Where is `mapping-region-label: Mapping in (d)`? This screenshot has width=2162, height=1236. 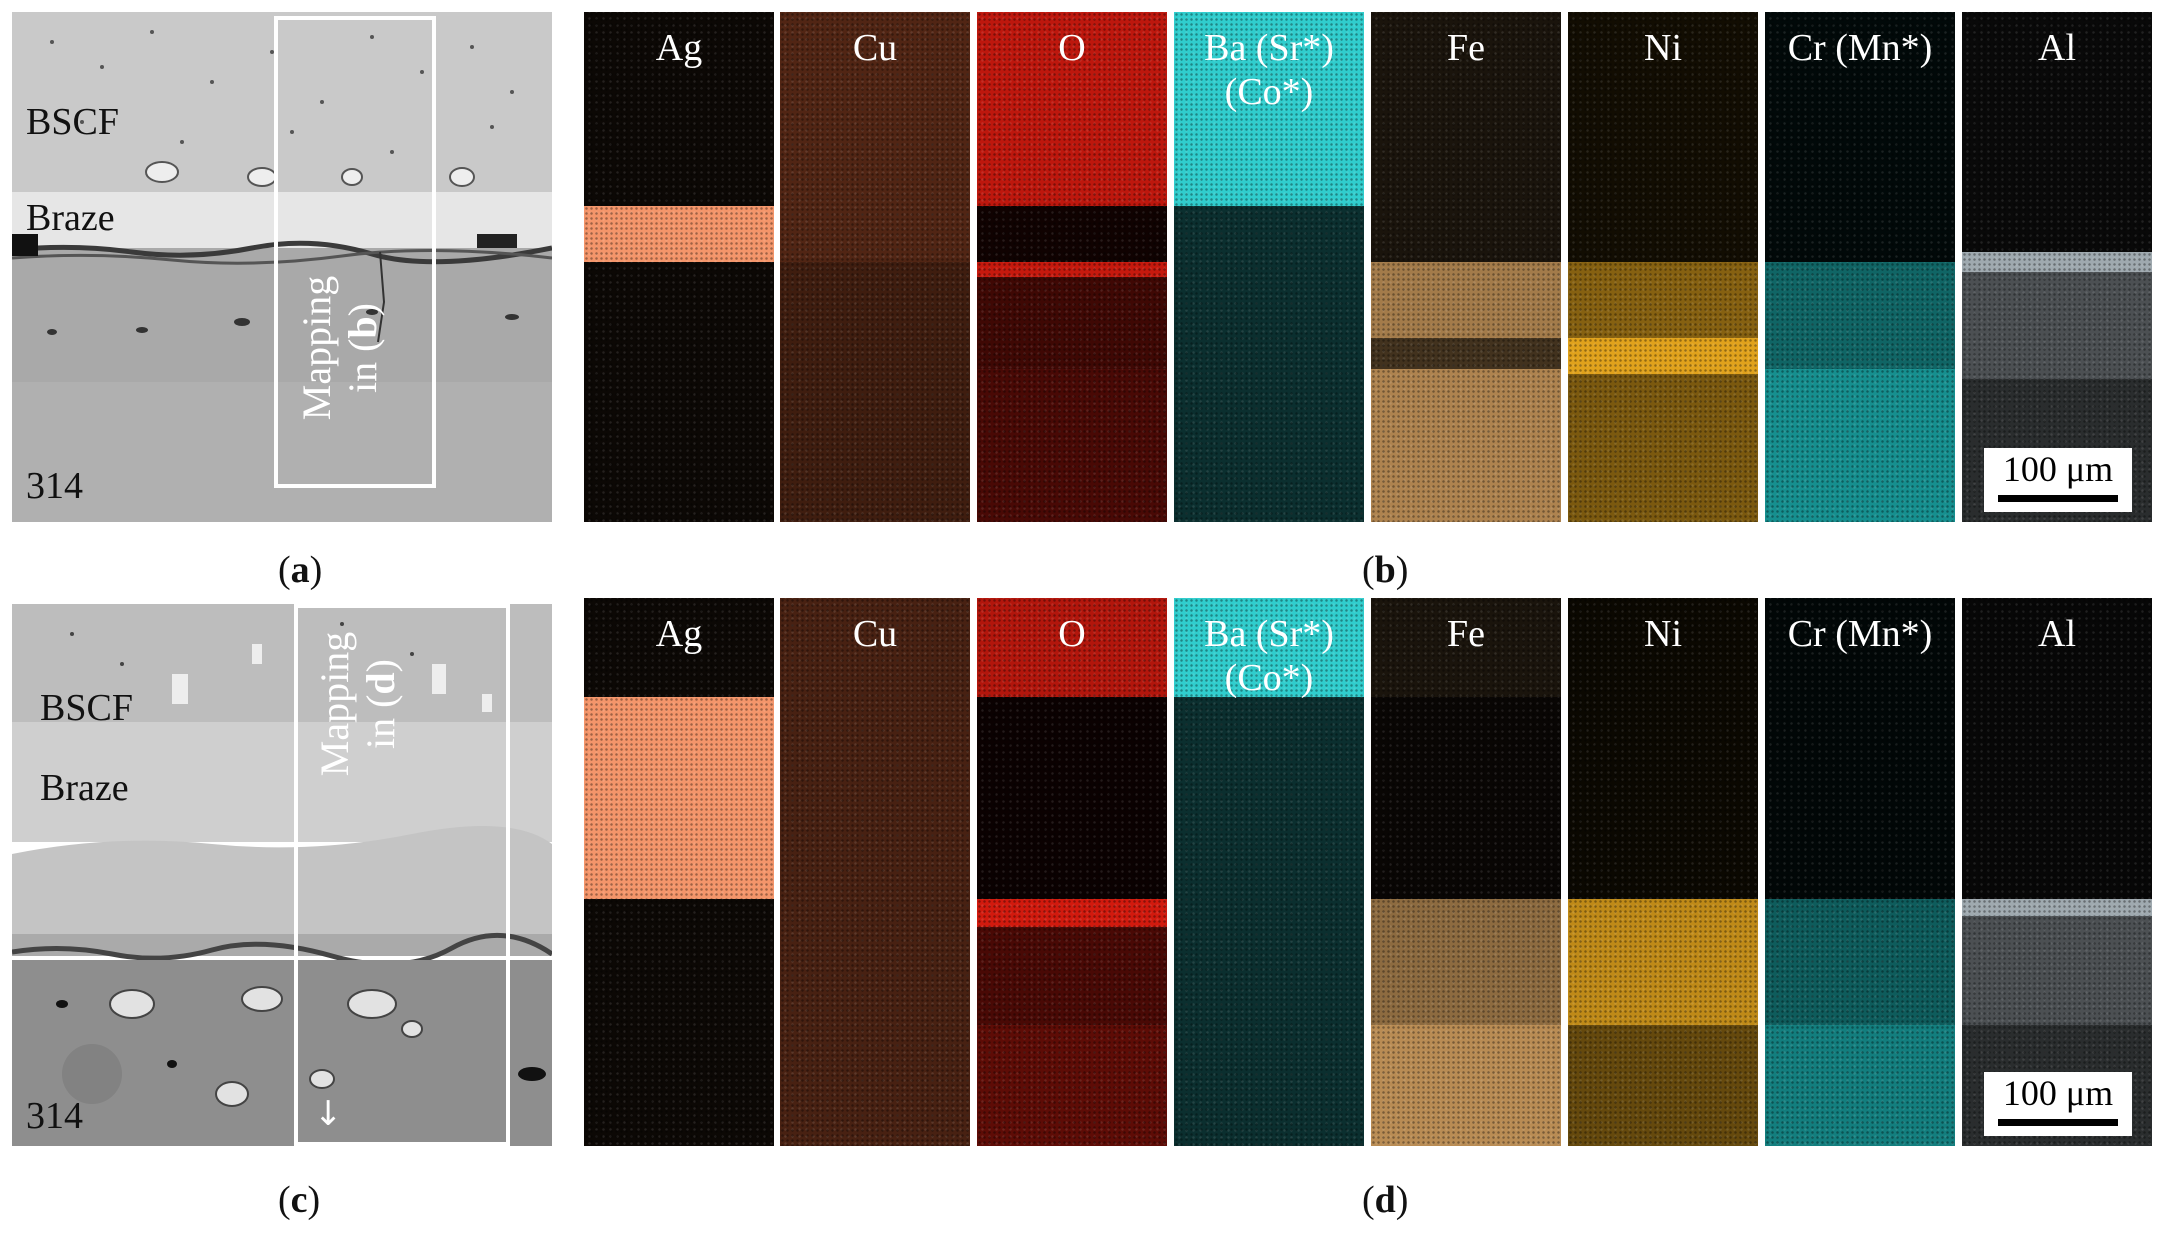
mapping-region-label: Mapping in (d) is located at coordinates (358, 704).